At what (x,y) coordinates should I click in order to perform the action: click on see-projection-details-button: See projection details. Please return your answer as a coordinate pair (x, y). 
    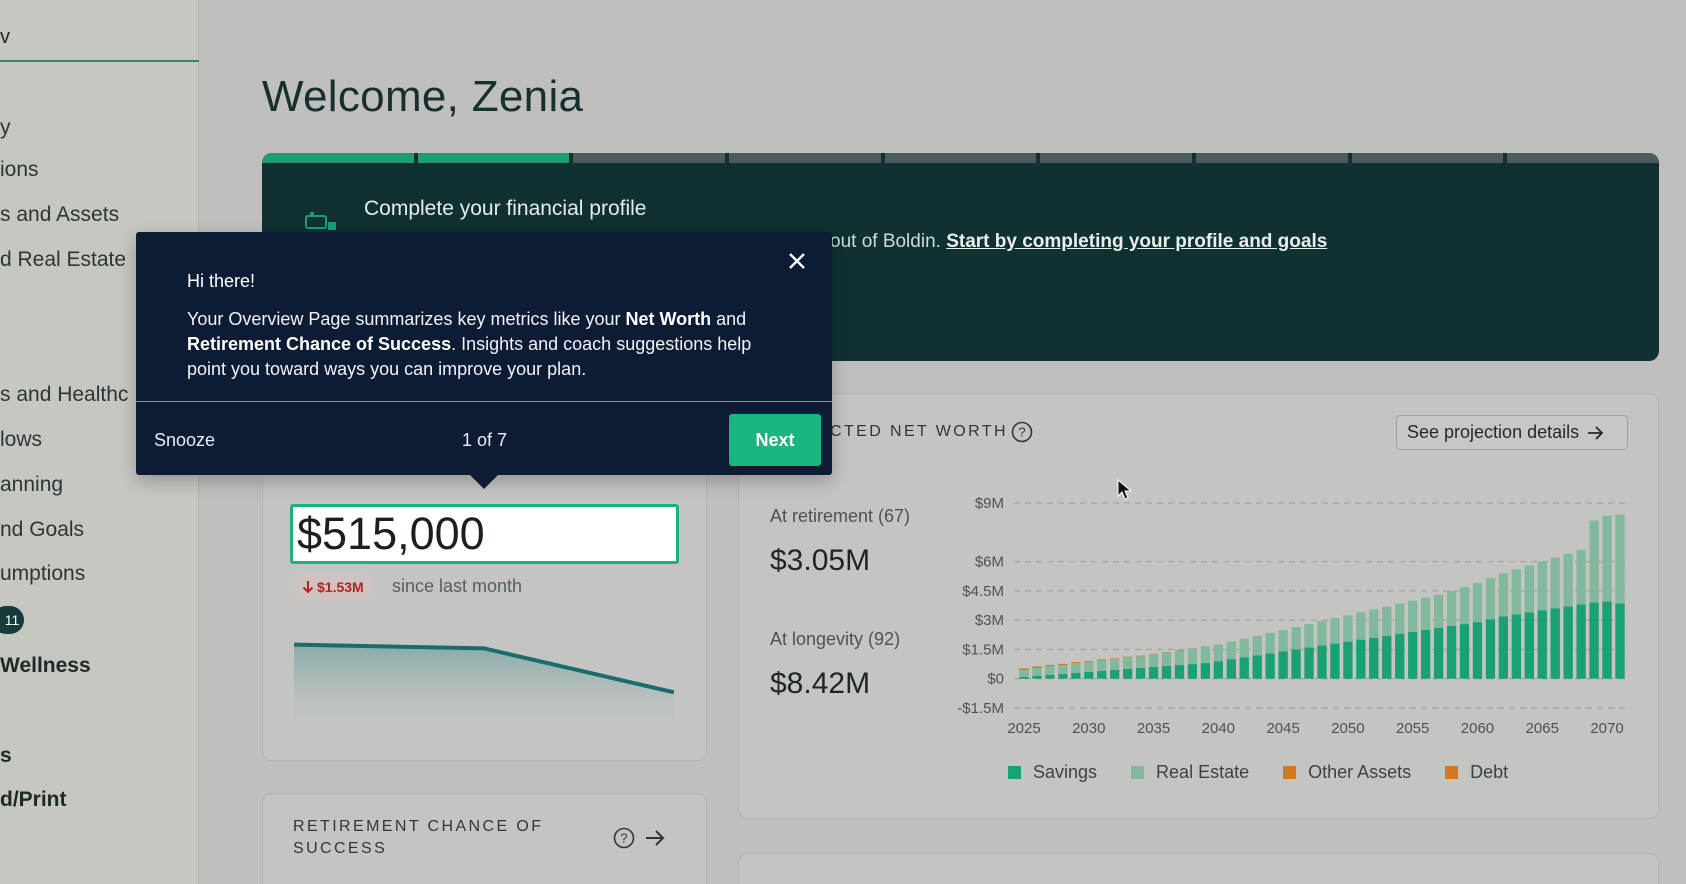
    Looking at the image, I should click on (1512, 432).